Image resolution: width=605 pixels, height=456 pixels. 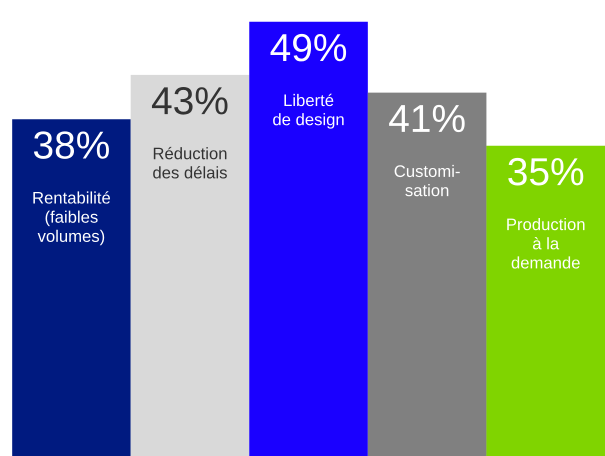 What do you see at coordinates (427, 180) in the screenshot?
I see `x-tick-label: Customi- sation` at bounding box center [427, 180].